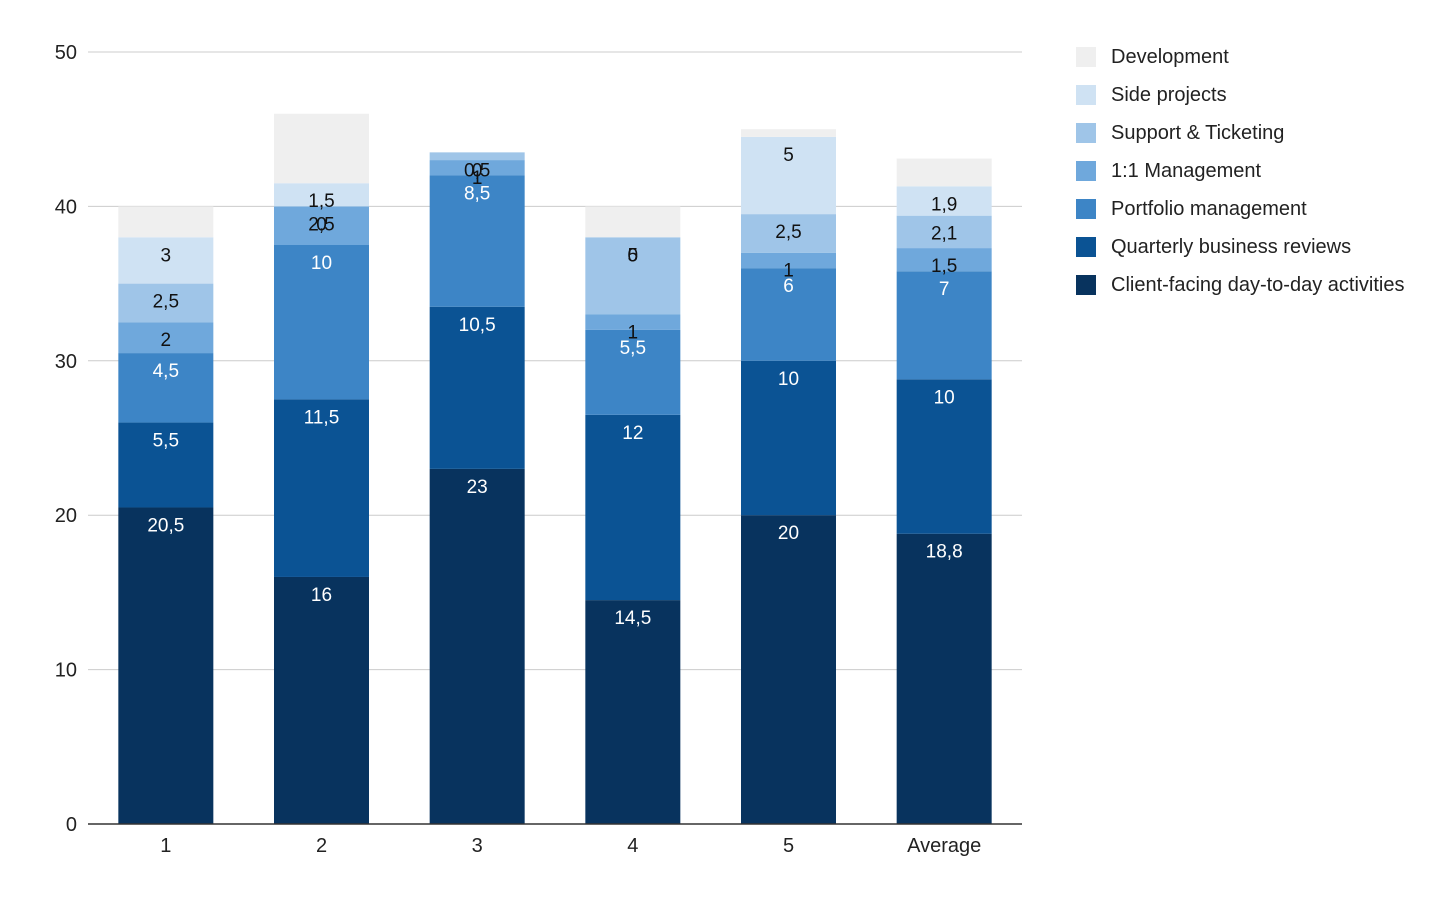 This screenshot has height=899, width=1456. What do you see at coordinates (166, 255) in the screenshot?
I see `data-label: 3` at bounding box center [166, 255].